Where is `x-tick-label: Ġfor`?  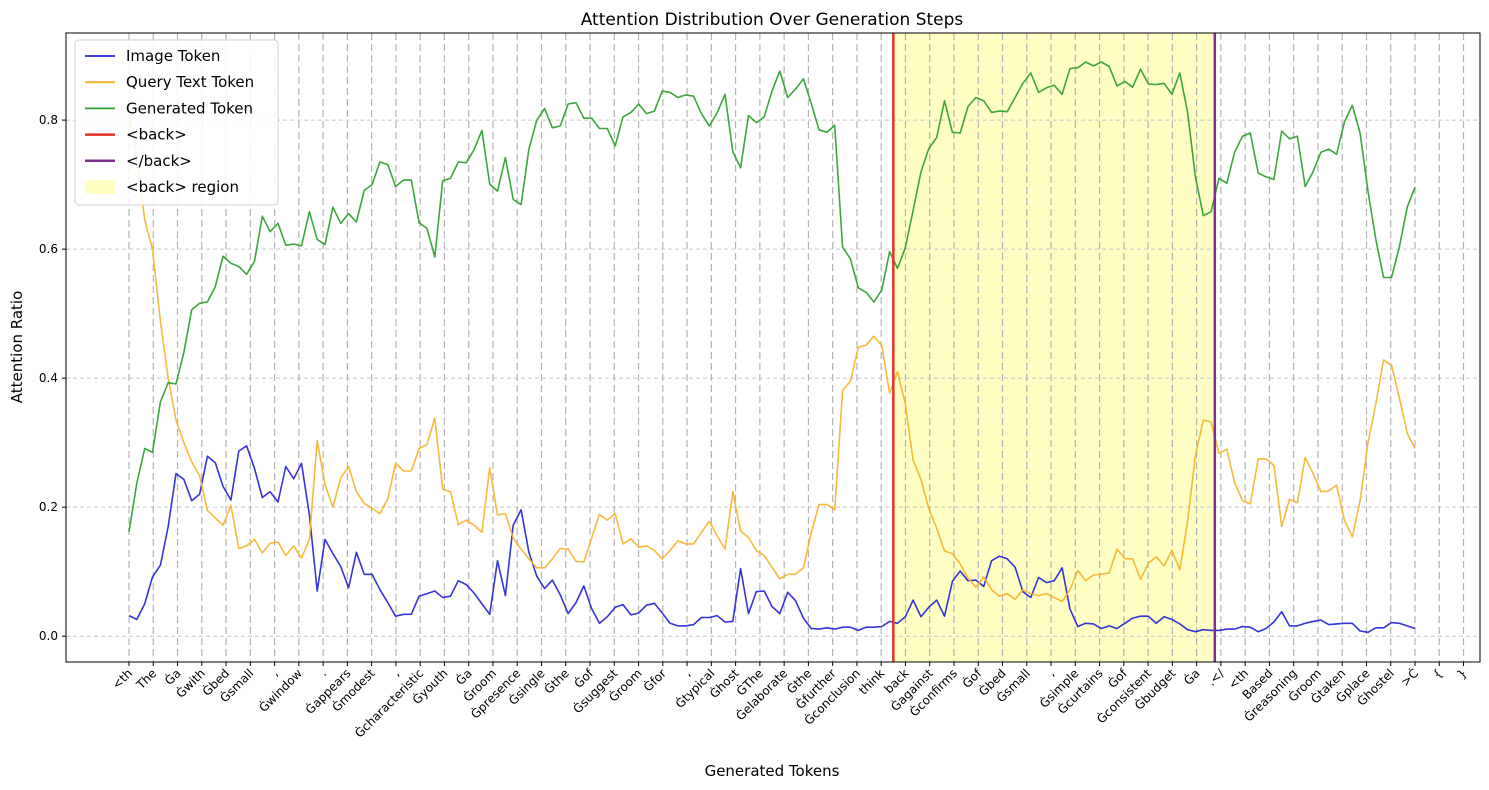 x-tick-label: Ġfor is located at coordinates (654, 680).